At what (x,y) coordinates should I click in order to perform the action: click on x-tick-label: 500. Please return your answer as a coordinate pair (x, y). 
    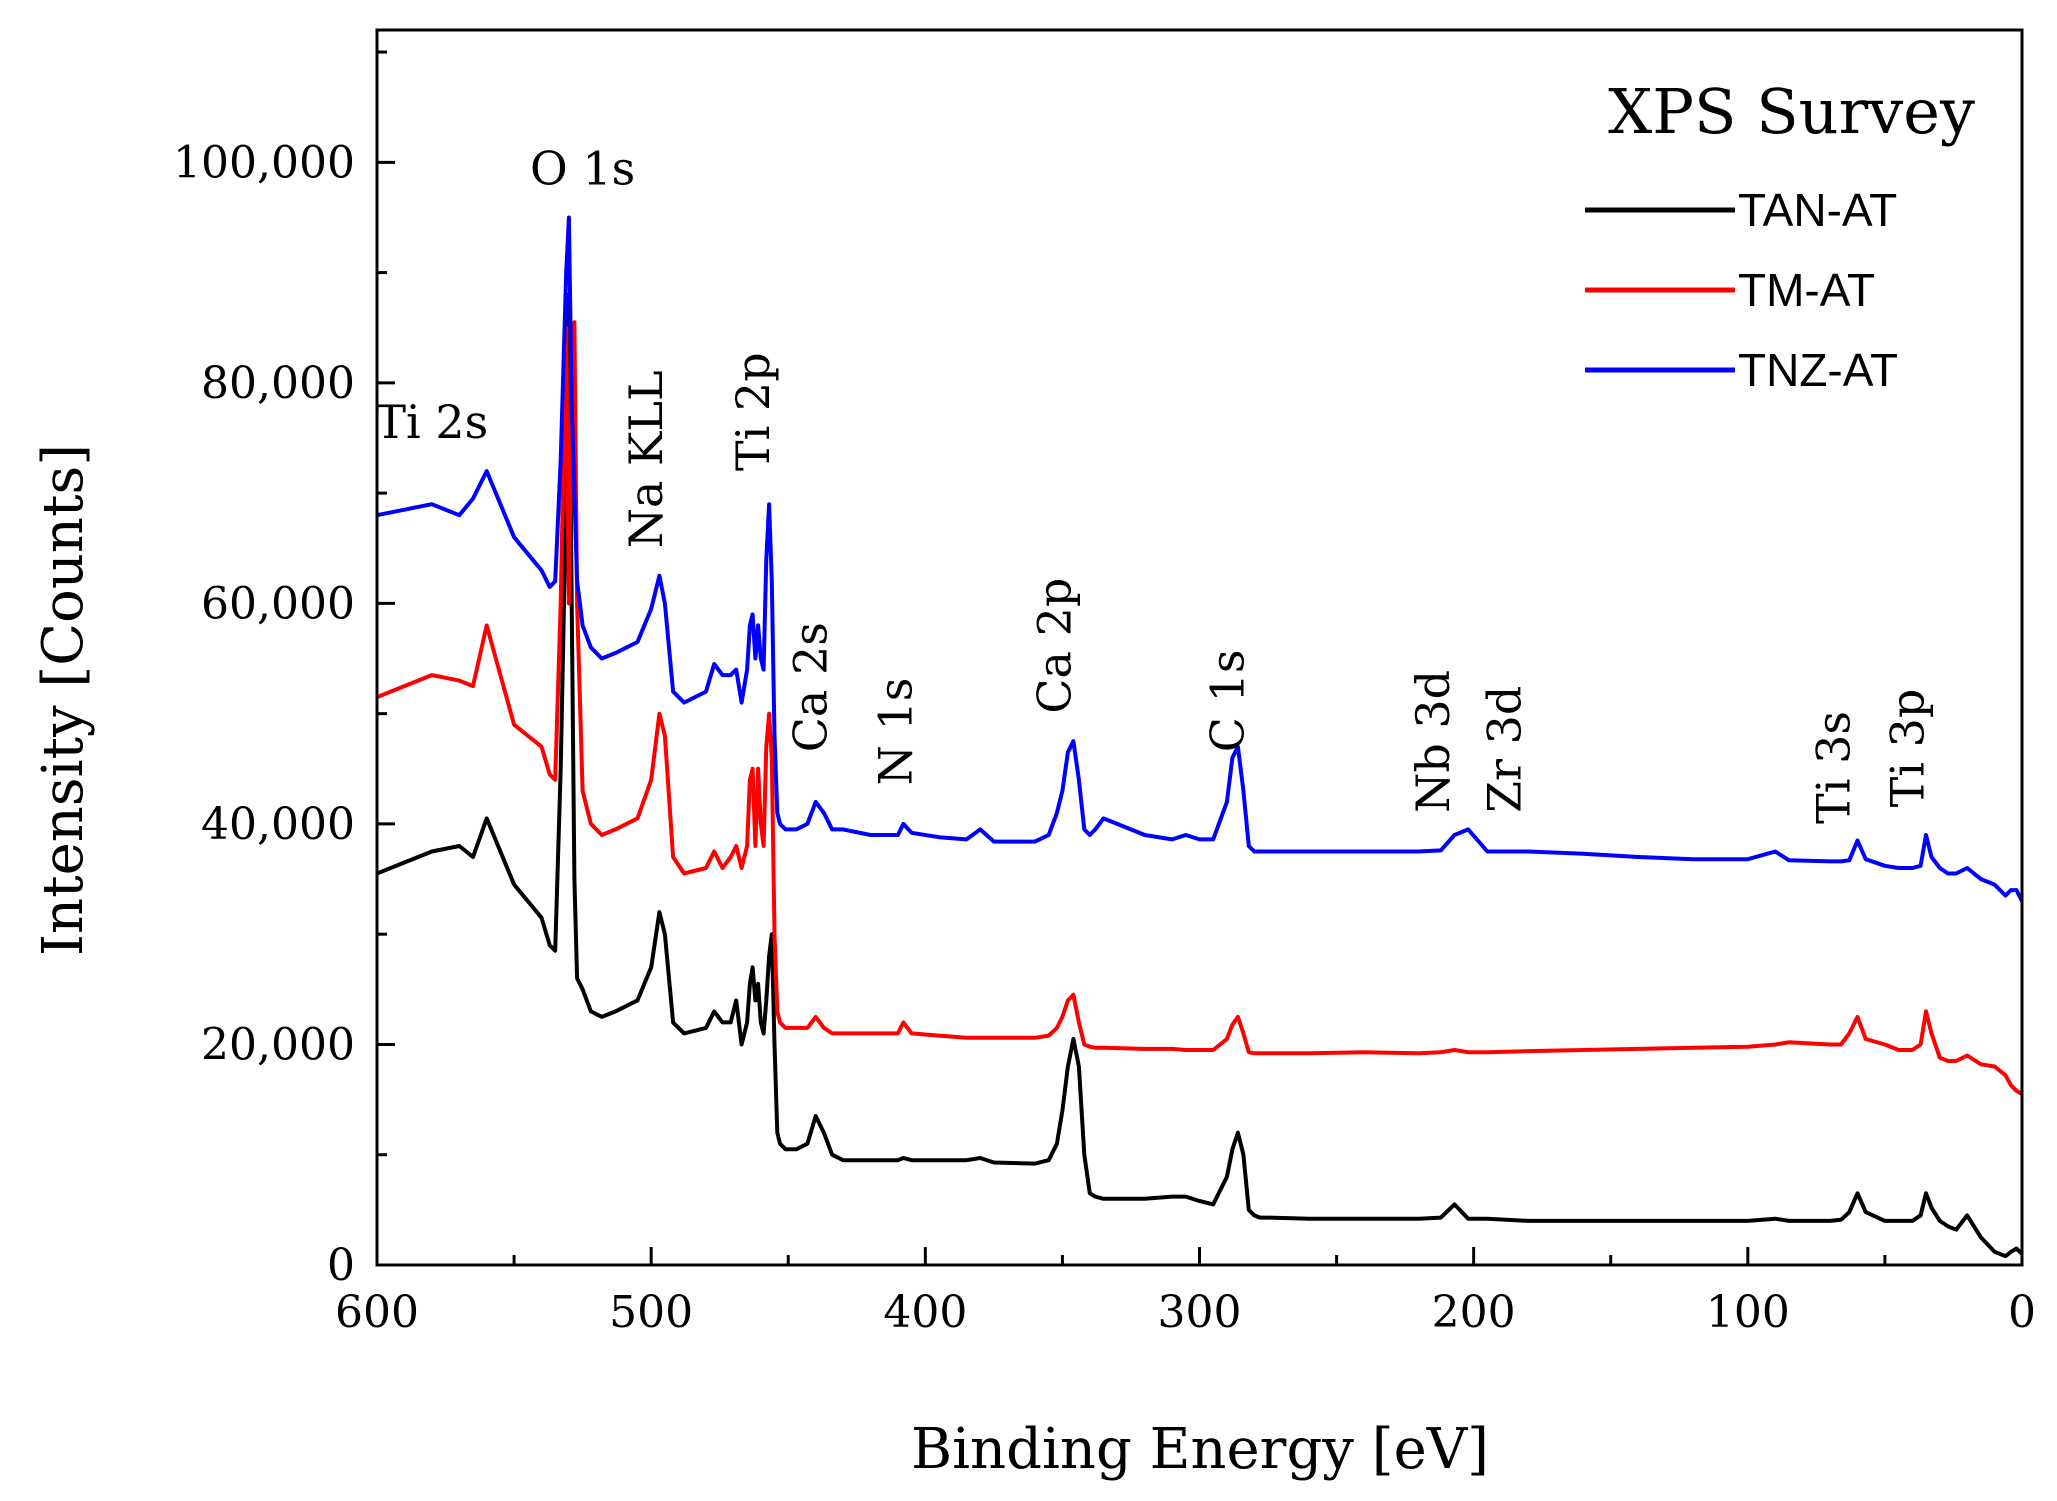
    Looking at the image, I should click on (651, 1312).